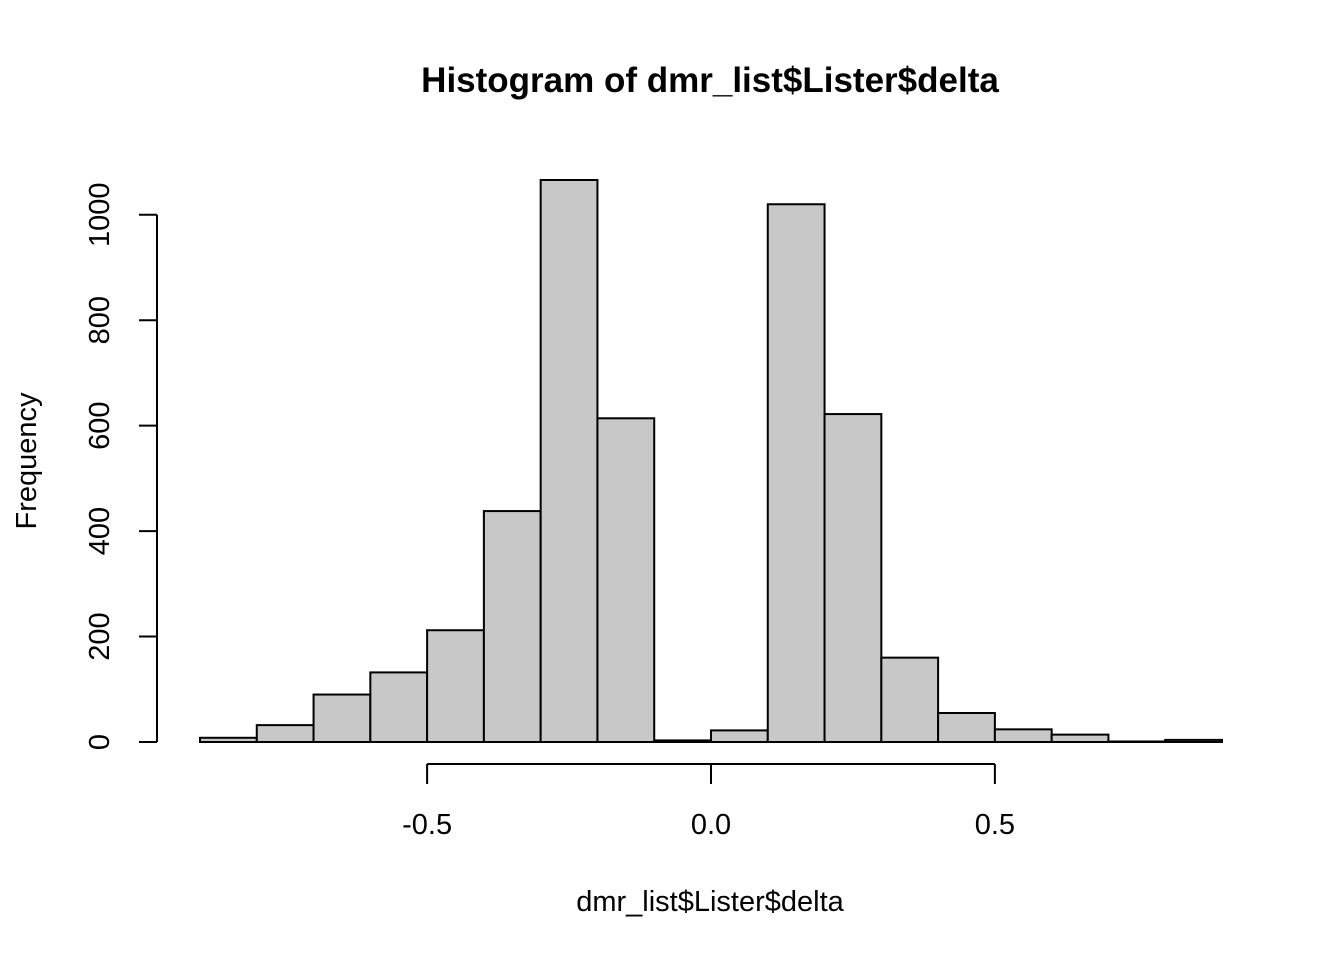  Describe the element at coordinates (100, 425) in the screenshot. I see `y-tick-label-3: 600` at that location.